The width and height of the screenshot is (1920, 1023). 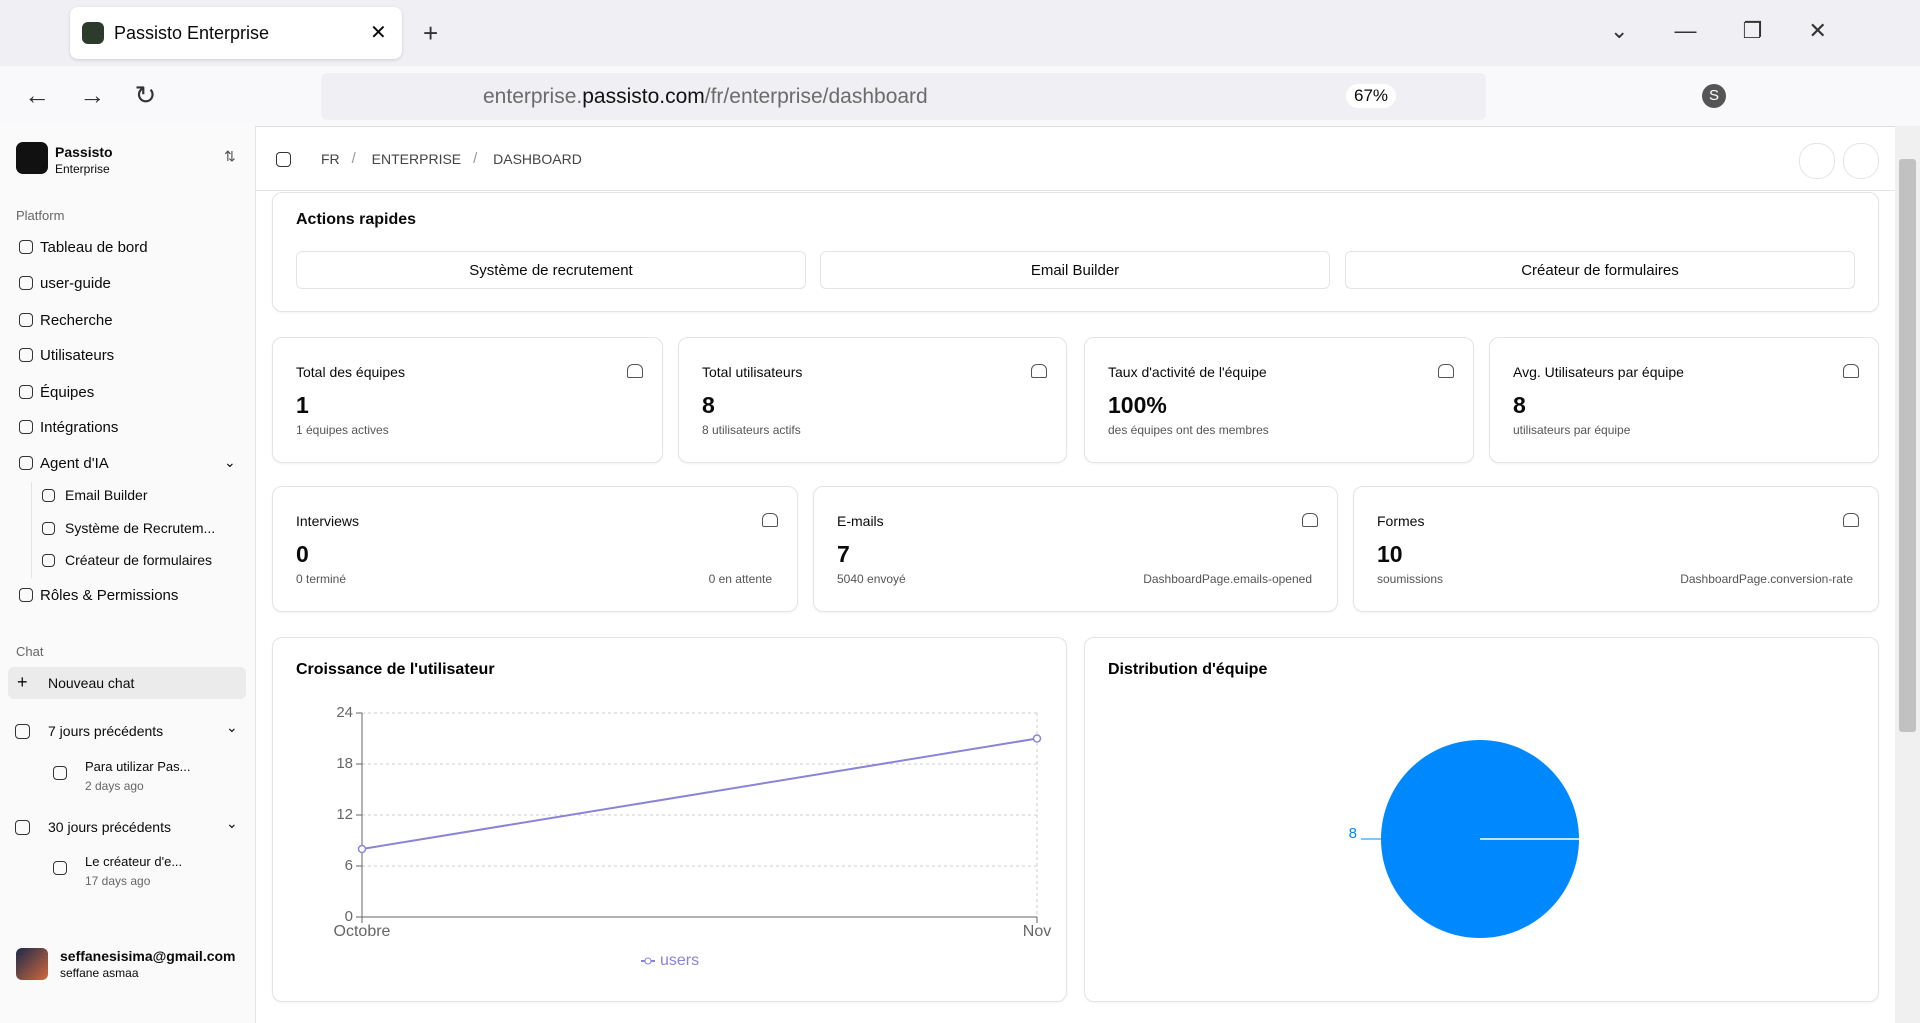 I want to click on series-line, so click(x=699, y=794).